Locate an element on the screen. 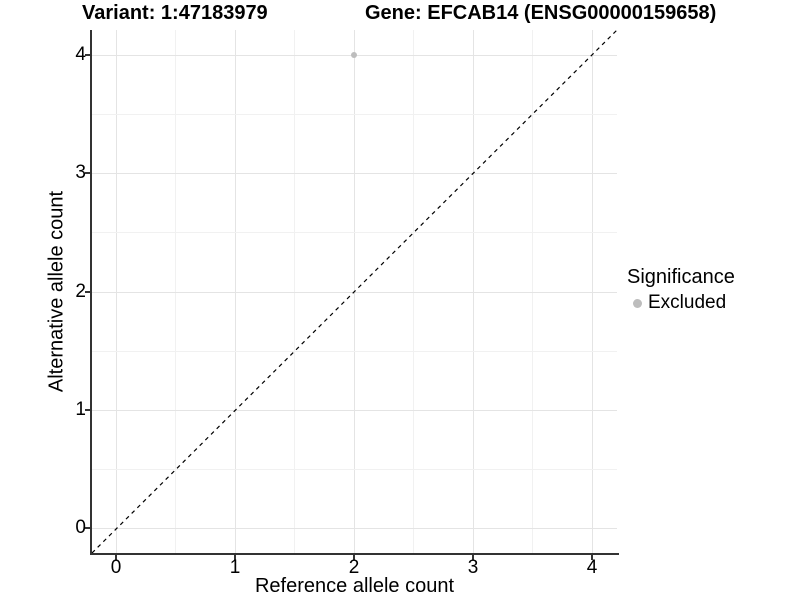  legend-item-label: Excluded is located at coordinates (687, 302).